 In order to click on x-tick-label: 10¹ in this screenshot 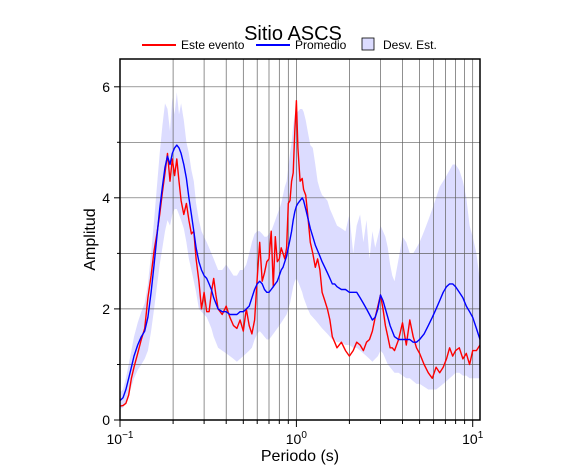, I will do `click(473, 438)`.